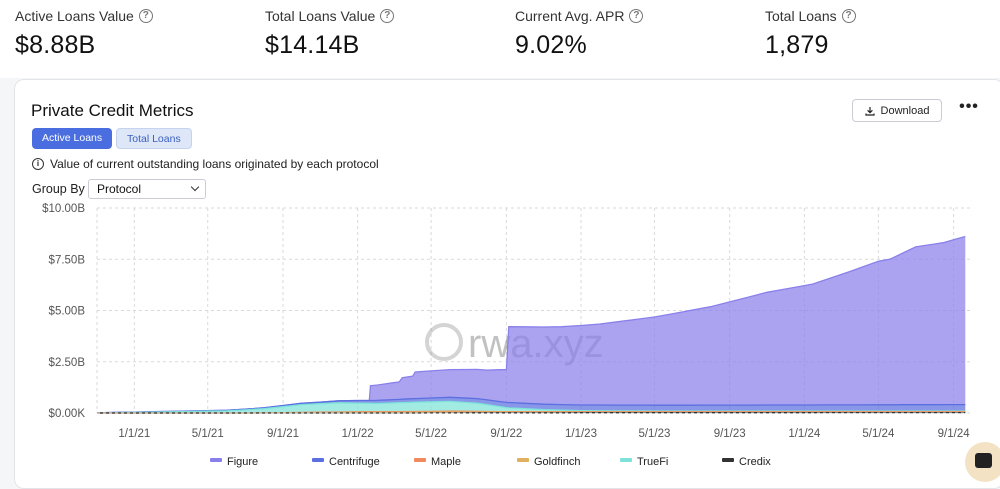 This screenshot has height=489, width=1000. Describe the element at coordinates (878, 434) in the screenshot. I see `x-tick-label: 5/1/24` at that location.